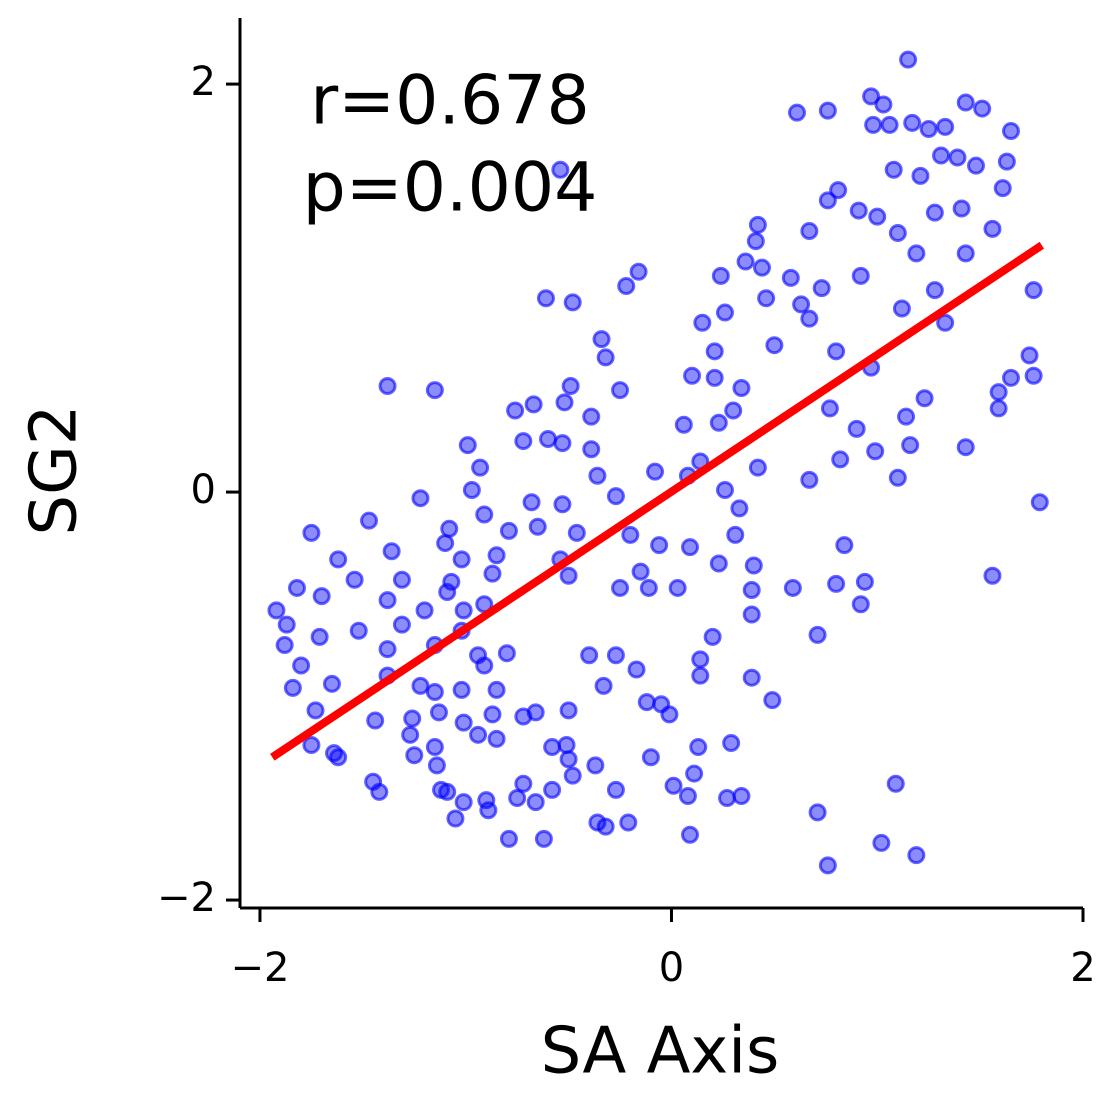 The image size is (1120, 1118). I want to click on y-tick-label: 0, so click(203, 490).